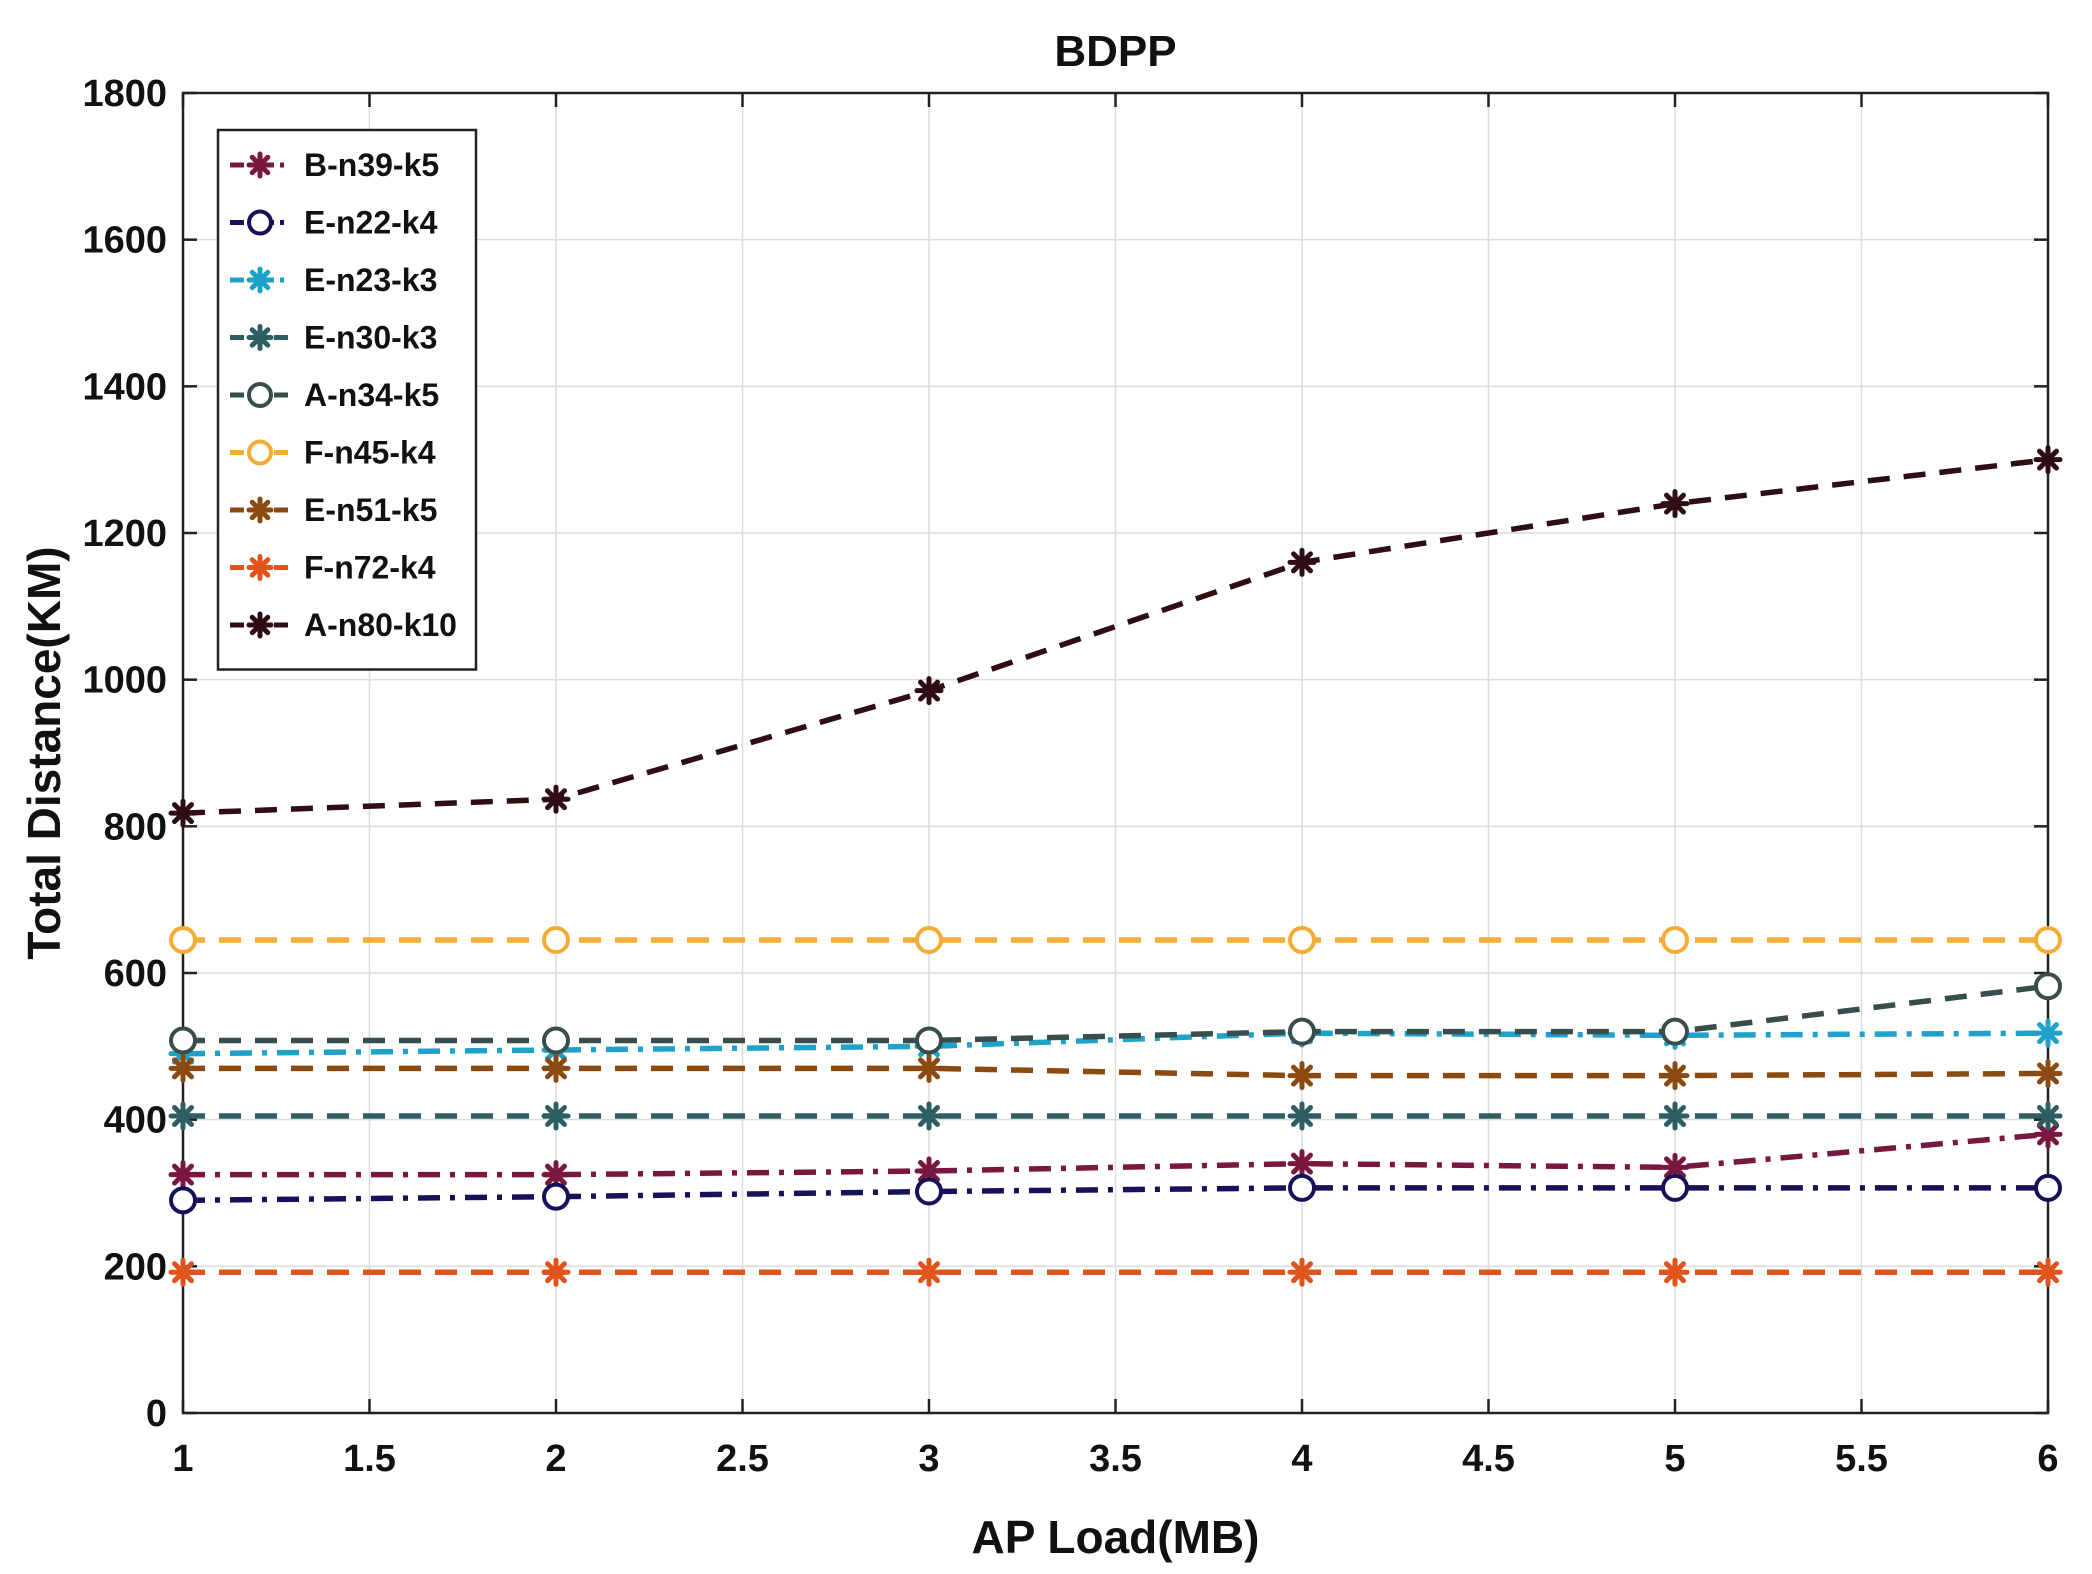 The height and width of the screenshot is (1574, 2092). I want to click on legend-label: E-n30-k3, so click(370, 338).